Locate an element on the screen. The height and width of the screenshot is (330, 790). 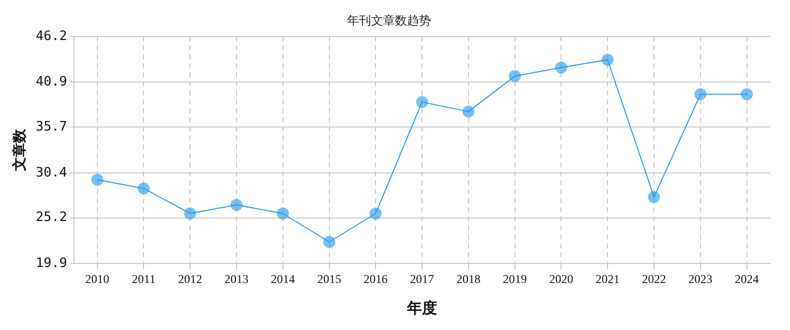
x-tick-label: 2023 is located at coordinates (700, 279).